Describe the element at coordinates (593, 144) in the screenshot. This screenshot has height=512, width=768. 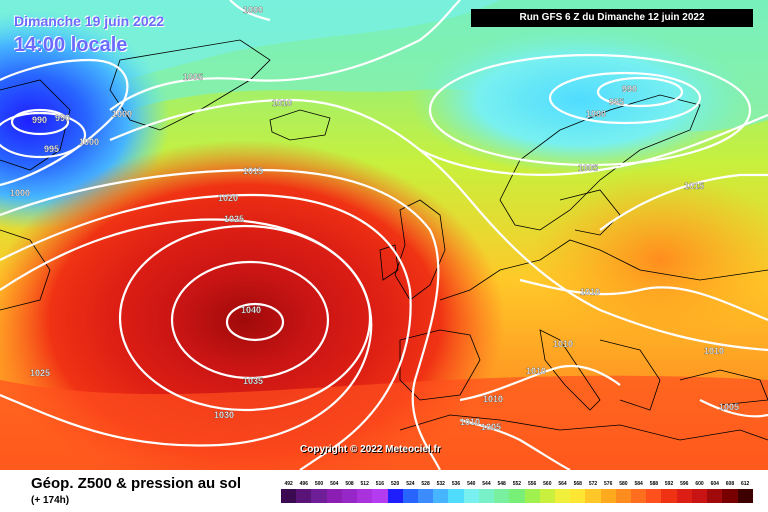
I see `isobar-1005-scandinavia-line` at that location.